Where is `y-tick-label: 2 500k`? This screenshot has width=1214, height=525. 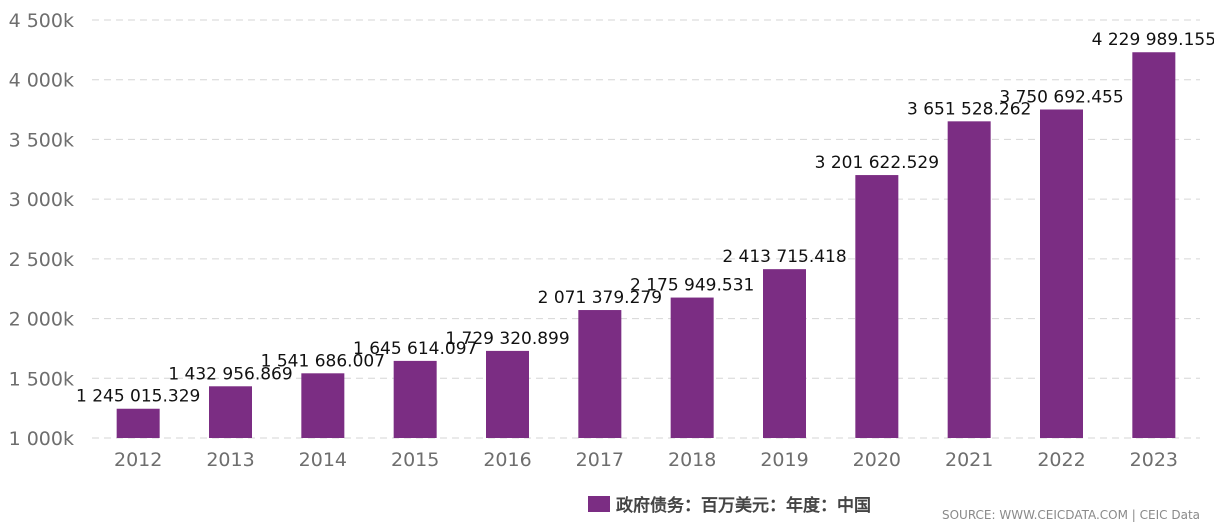
y-tick-label: 2 500k is located at coordinates (41, 260).